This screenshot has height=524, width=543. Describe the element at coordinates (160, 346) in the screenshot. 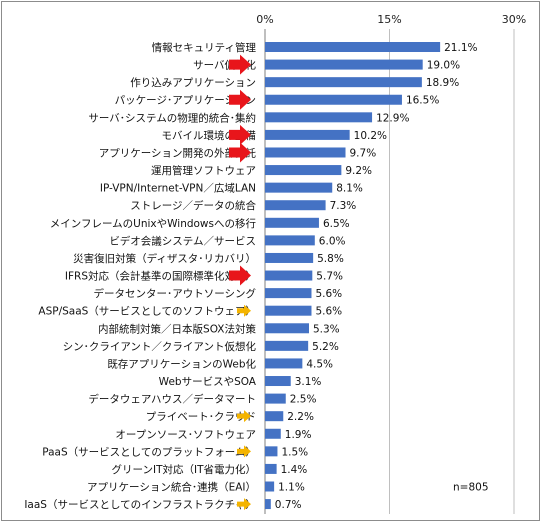

I see `category-label: シン･クライアント／クライアント仮想化` at that location.